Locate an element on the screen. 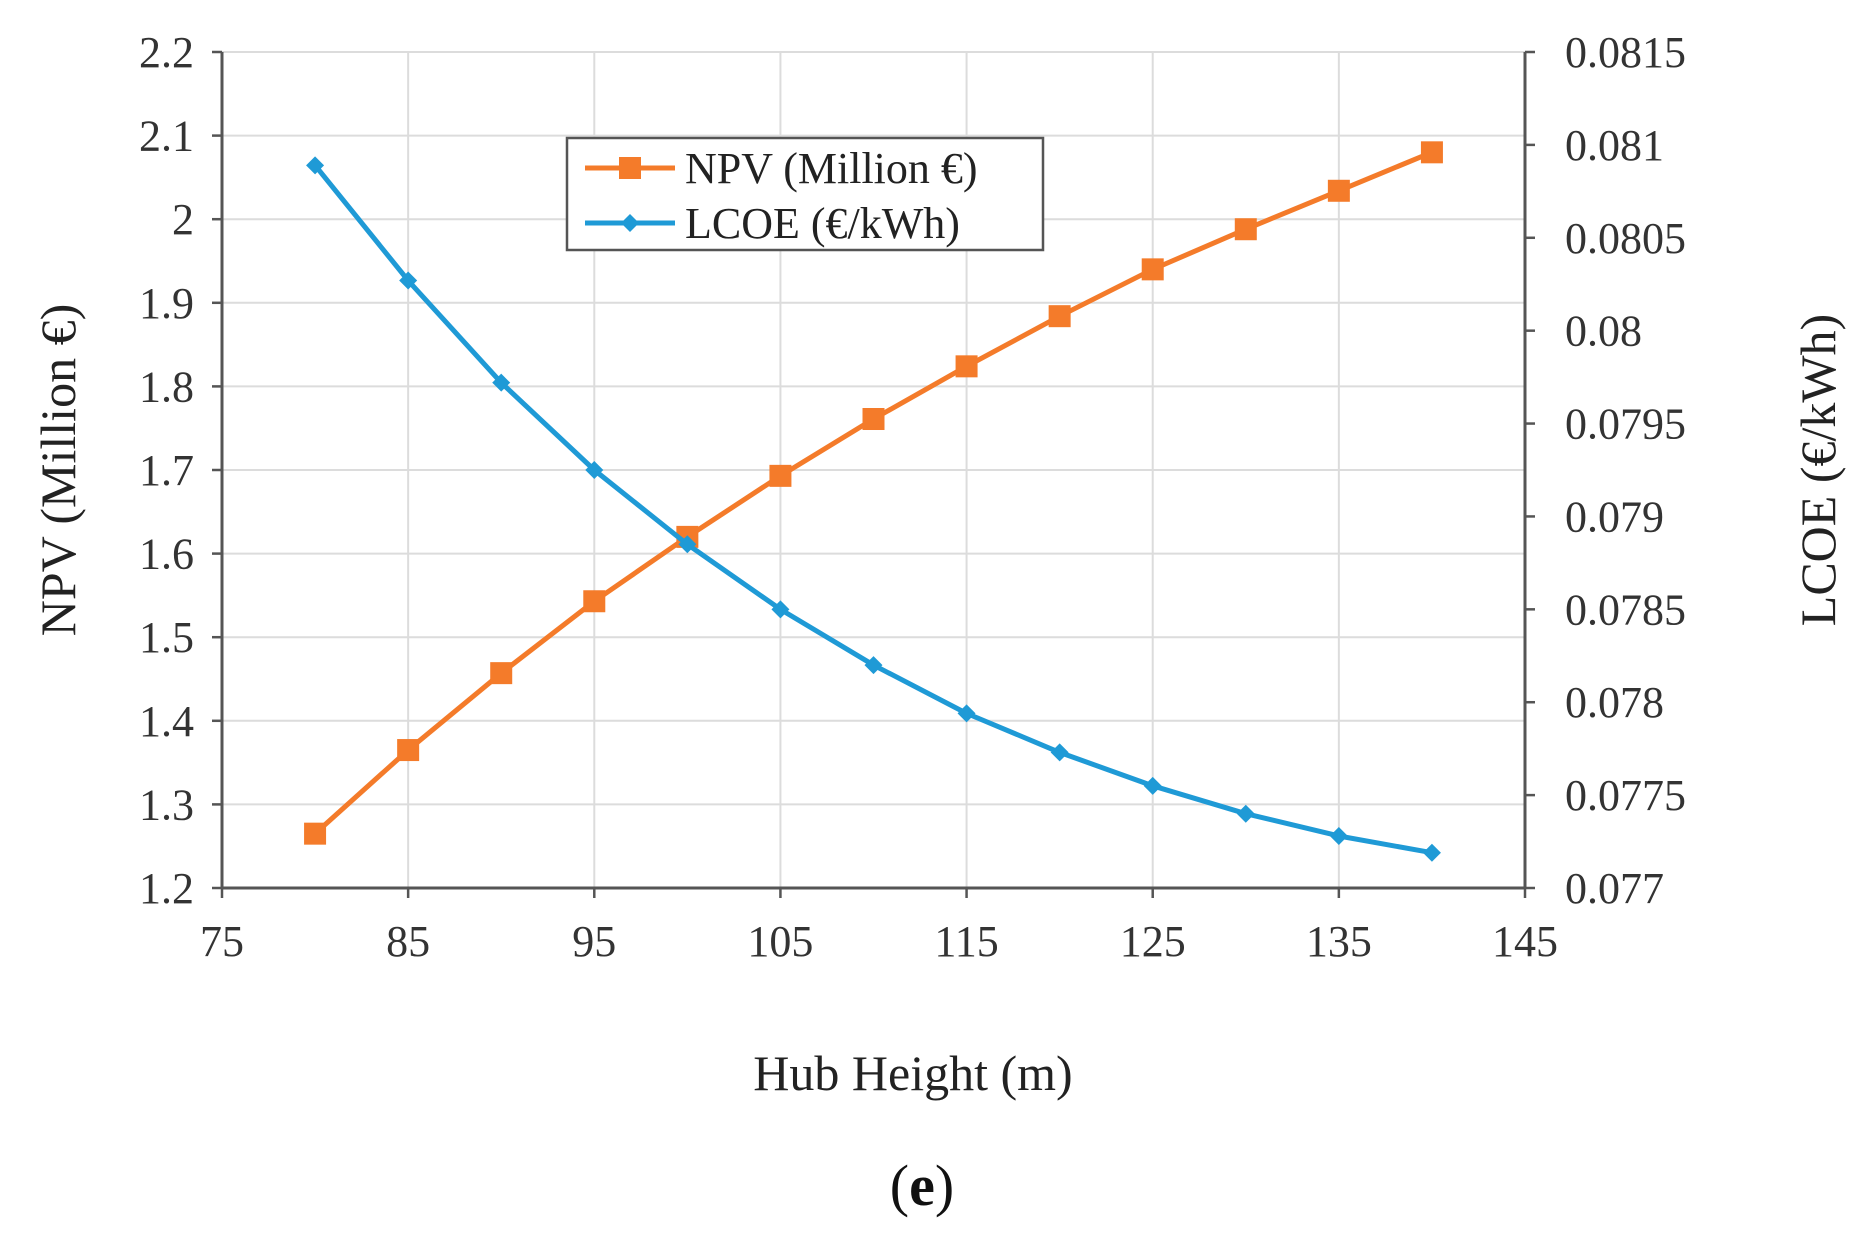  legend-box is located at coordinates (805, 194).